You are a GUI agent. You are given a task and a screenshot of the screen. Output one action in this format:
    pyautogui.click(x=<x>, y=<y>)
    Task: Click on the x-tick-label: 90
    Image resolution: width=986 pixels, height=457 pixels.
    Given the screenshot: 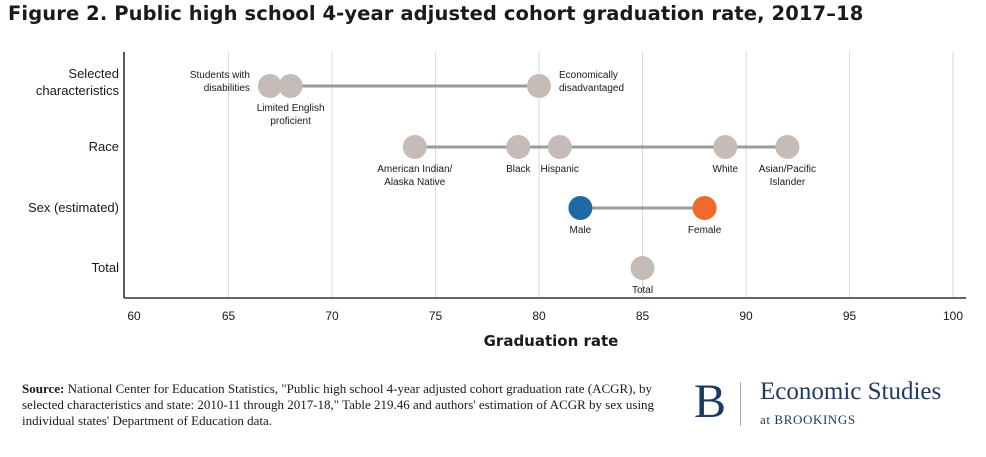 What is the action you would take?
    pyautogui.click(x=746, y=316)
    